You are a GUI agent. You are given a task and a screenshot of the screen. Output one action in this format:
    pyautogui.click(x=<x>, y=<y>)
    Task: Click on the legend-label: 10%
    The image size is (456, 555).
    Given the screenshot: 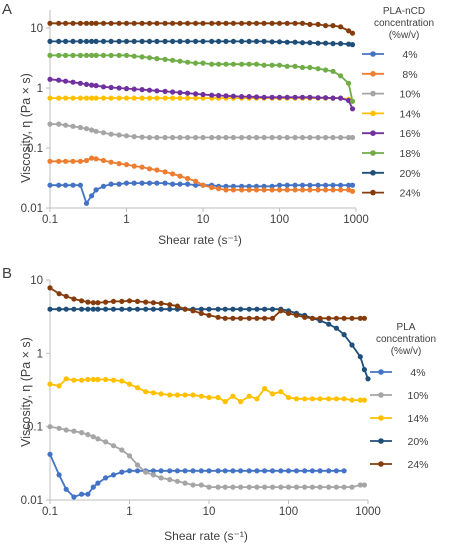 What is the action you would take?
    pyautogui.click(x=409, y=95)
    